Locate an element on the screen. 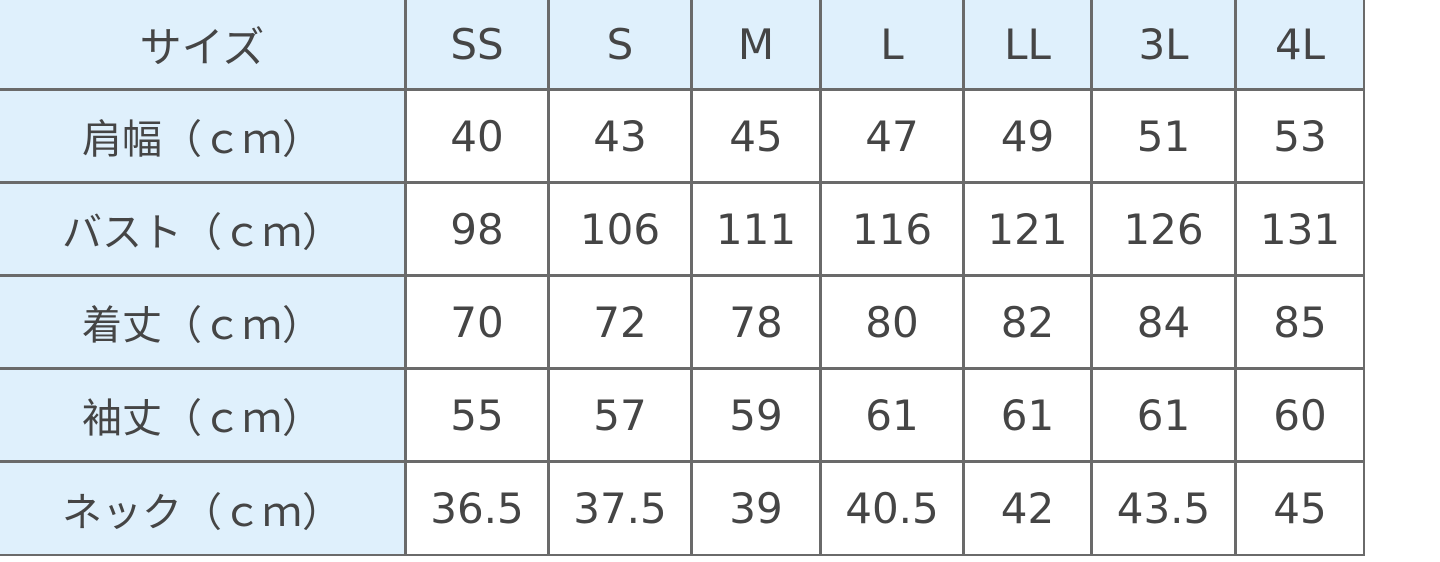 Image resolution: width=1440 pixels, height=562 pixels. measure-cell: 80 is located at coordinates (892, 322).